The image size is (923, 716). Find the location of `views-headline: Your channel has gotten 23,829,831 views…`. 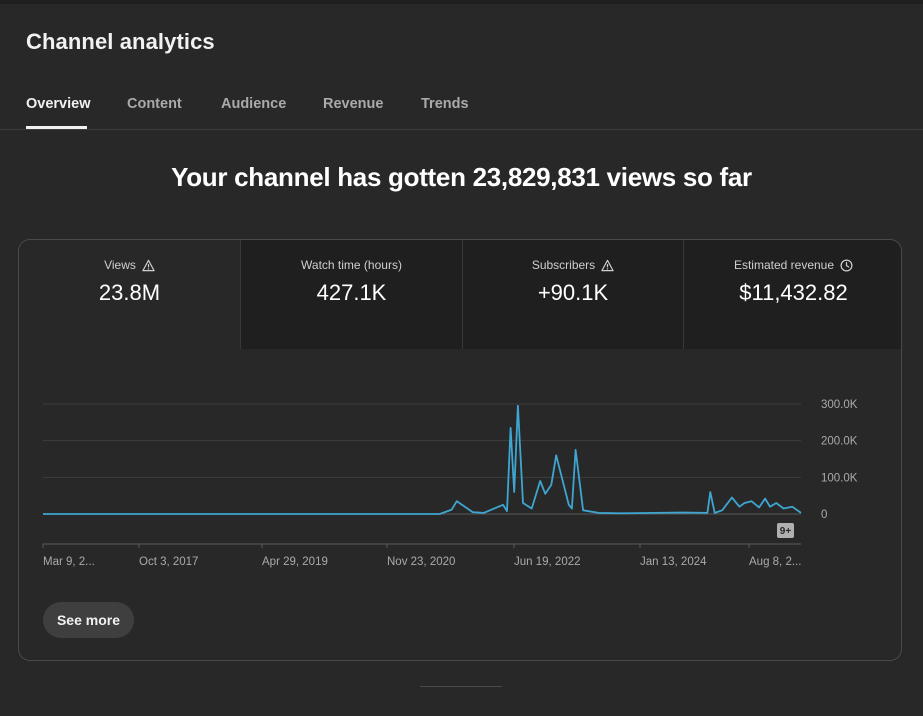

views-headline: Your channel has gotten 23,829,831 views… is located at coordinates (461, 177).